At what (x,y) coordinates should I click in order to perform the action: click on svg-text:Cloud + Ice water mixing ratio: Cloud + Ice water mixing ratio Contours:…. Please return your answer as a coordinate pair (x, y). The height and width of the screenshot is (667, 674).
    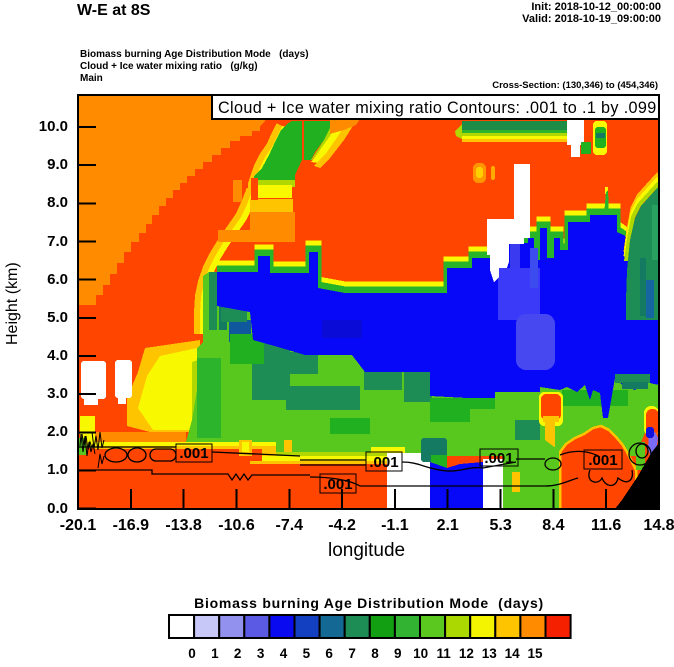
    Looking at the image, I should click on (437, 108).